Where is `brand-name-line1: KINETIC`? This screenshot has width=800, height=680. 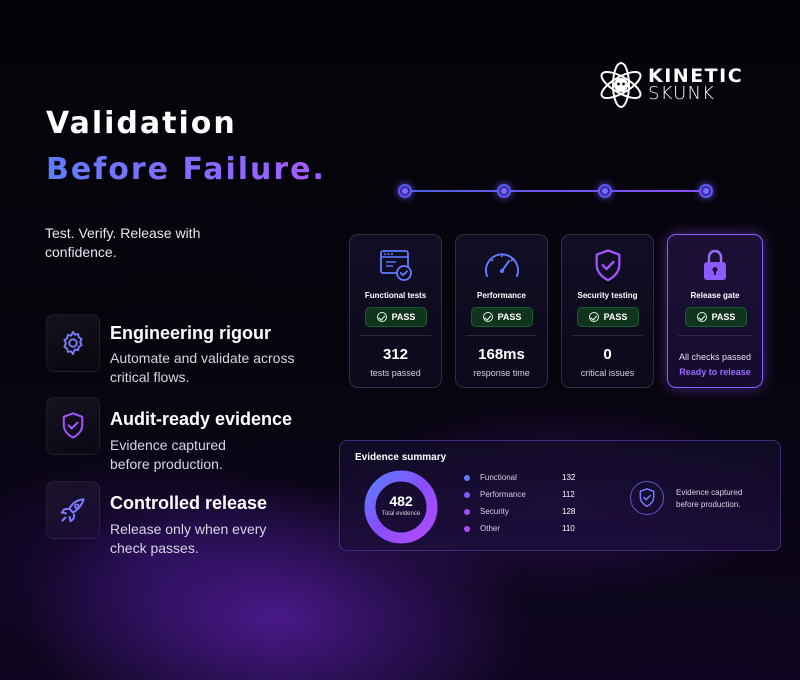 brand-name-line1: KINETIC is located at coordinates (696, 76).